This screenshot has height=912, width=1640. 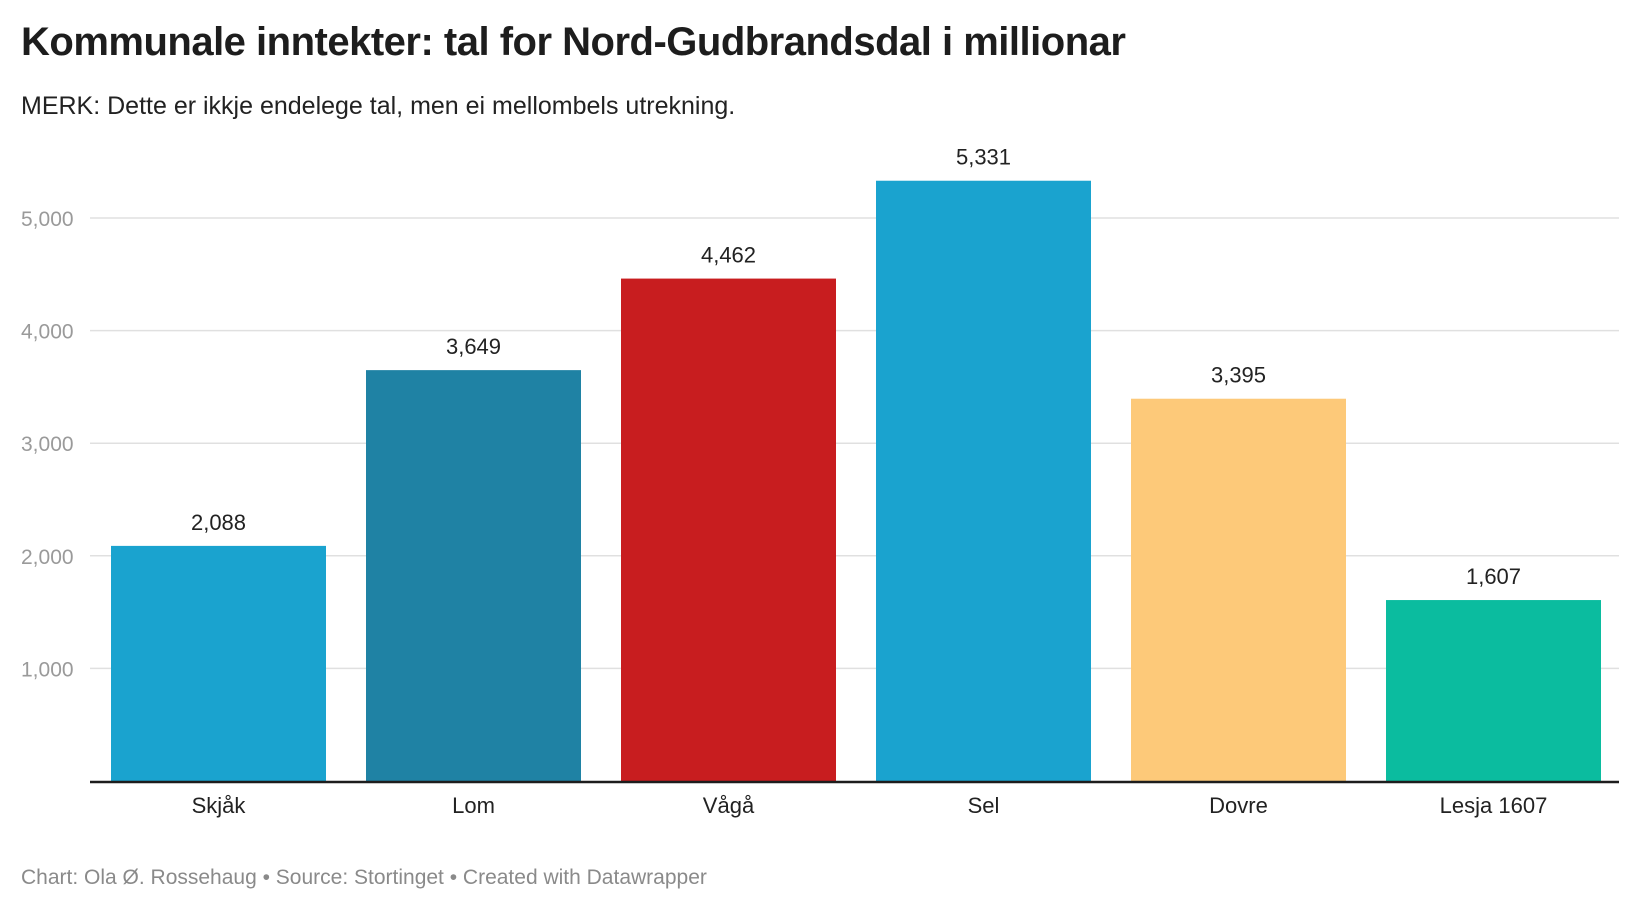 I want to click on data-label: 3,649, so click(x=473, y=346).